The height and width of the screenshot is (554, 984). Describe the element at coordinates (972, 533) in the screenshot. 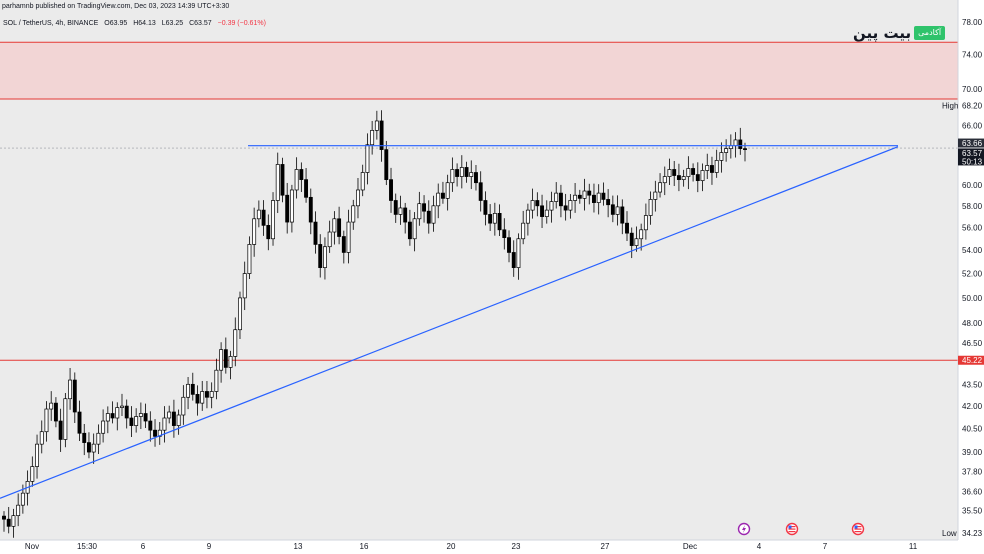

I see `price-tick-label: 34.23` at that location.